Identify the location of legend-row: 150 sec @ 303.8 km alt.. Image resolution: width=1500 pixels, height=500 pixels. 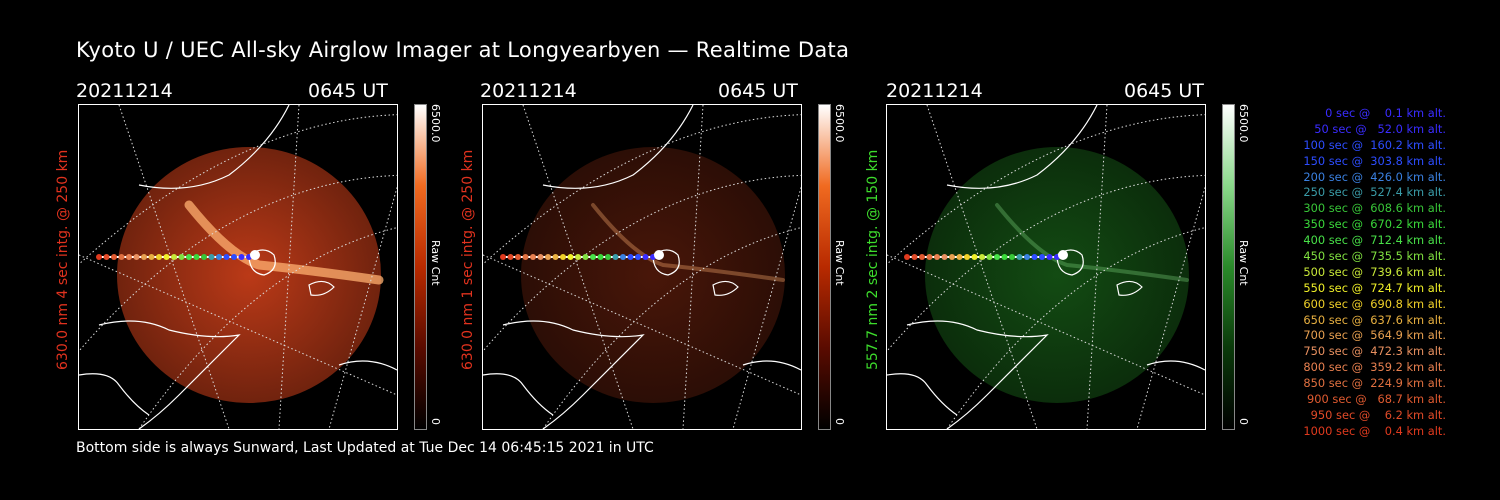
(1374, 160).